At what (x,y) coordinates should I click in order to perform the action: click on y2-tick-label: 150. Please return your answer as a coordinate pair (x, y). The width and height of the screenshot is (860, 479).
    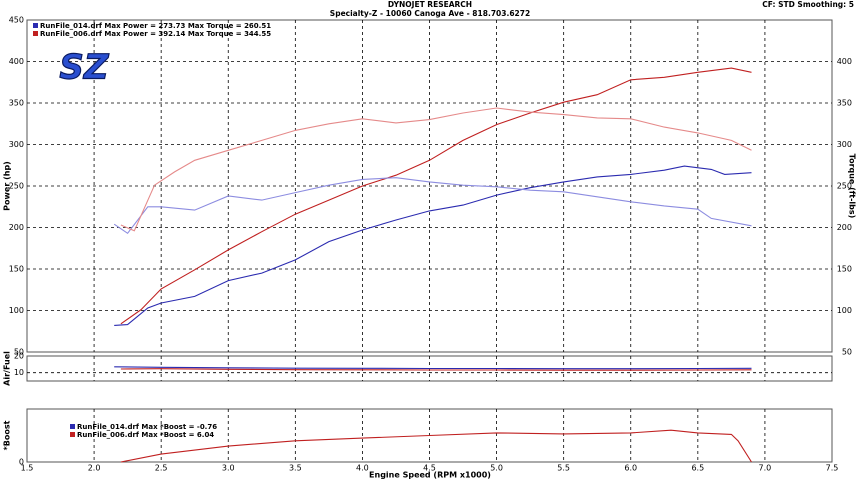
    Looking at the image, I should click on (844, 269).